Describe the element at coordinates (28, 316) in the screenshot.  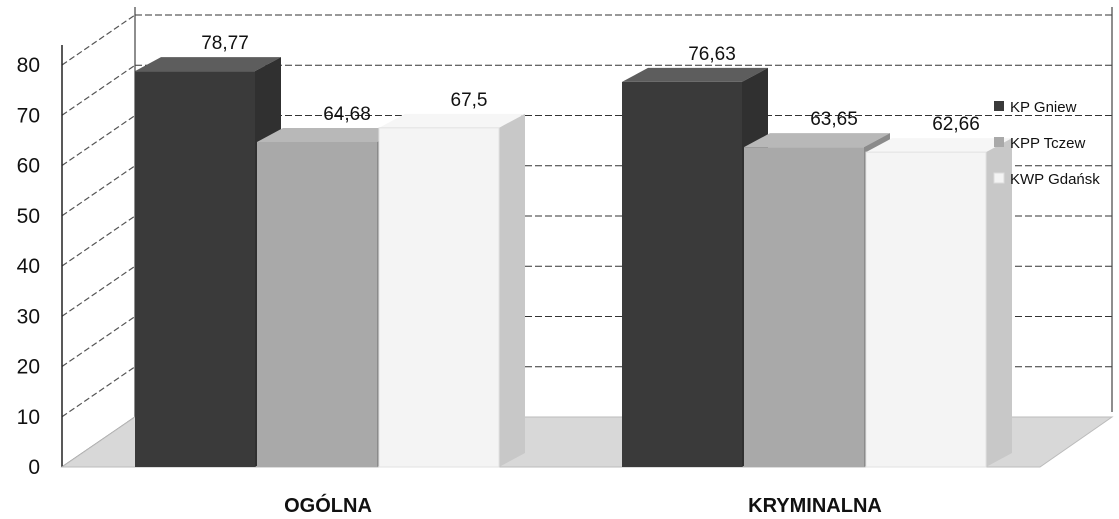
I see `y-tick-label: 30` at that location.